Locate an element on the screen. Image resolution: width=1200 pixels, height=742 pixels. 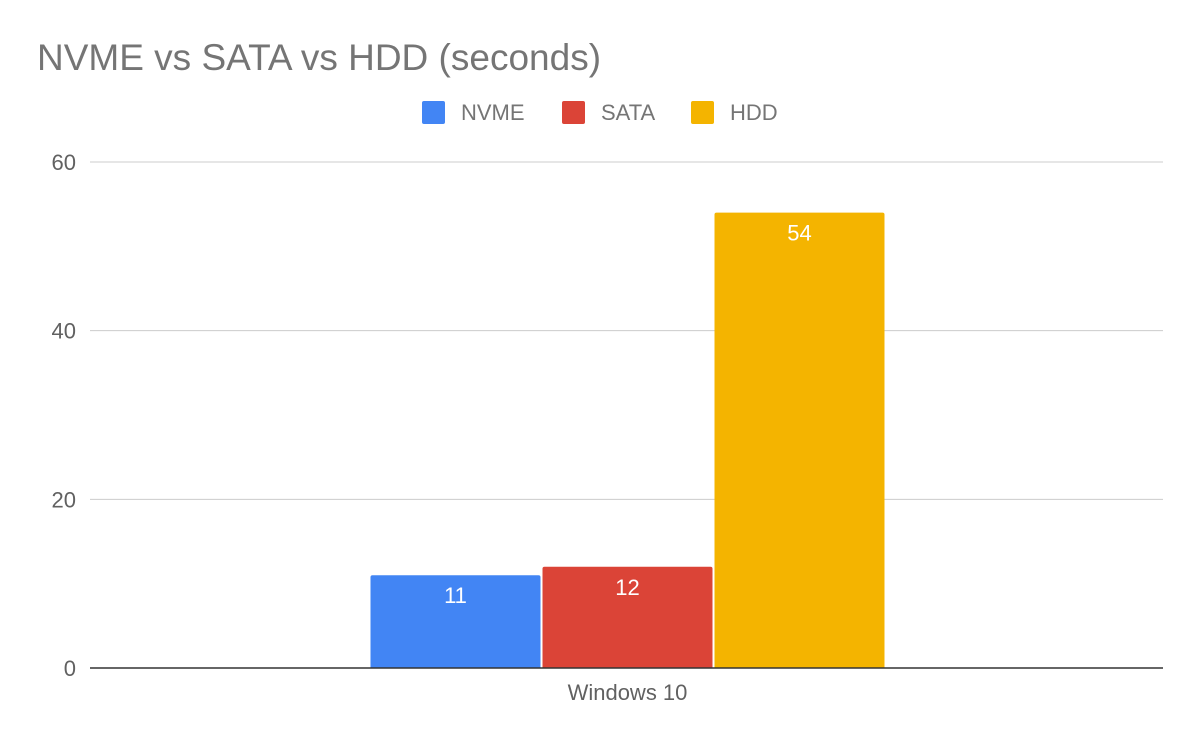
y-tick-label-20: 20 is located at coordinates (64, 499).